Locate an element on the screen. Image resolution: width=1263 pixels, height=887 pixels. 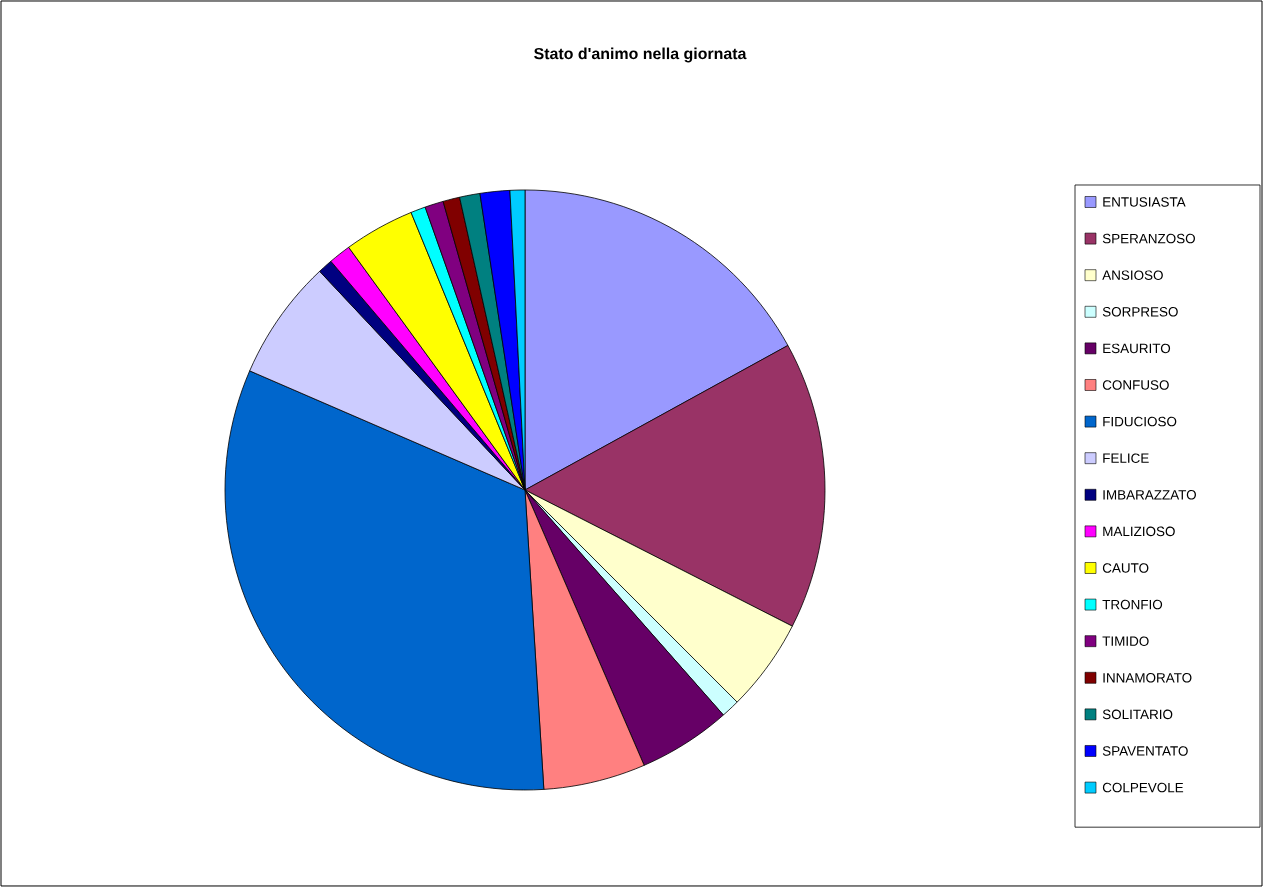
legend-label: ANSIOSO is located at coordinates (1132, 275).